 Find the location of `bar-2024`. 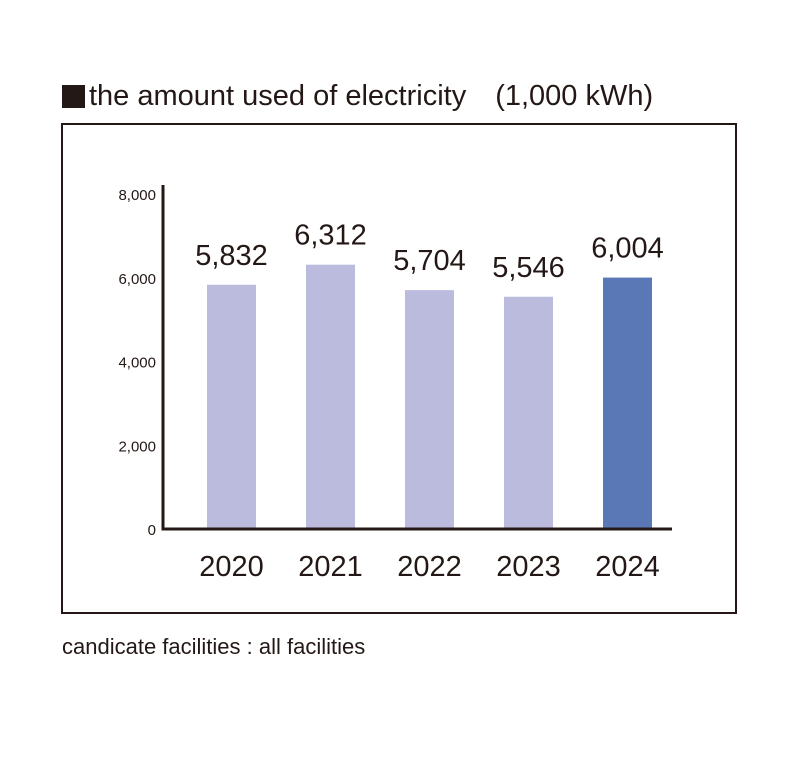

bar-2024 is located at coordinates (627, 402).